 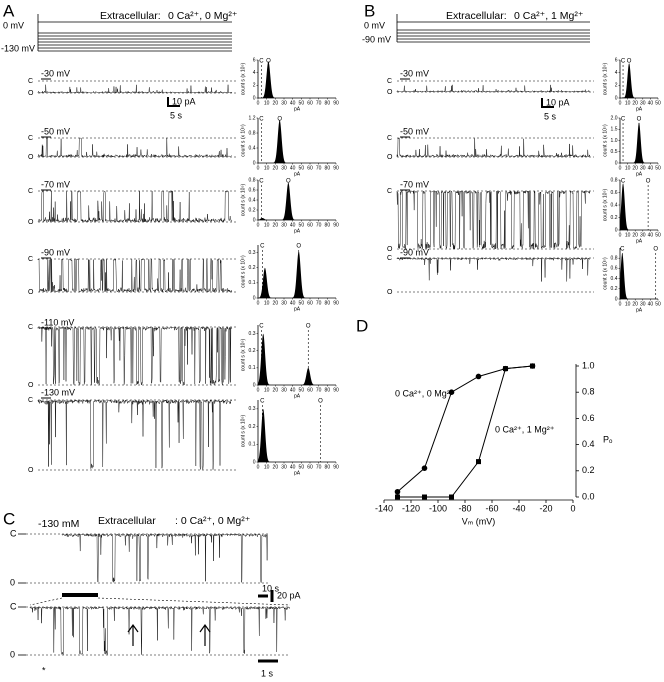 I want to click on panel-label: A, so click(x=9, y=10).